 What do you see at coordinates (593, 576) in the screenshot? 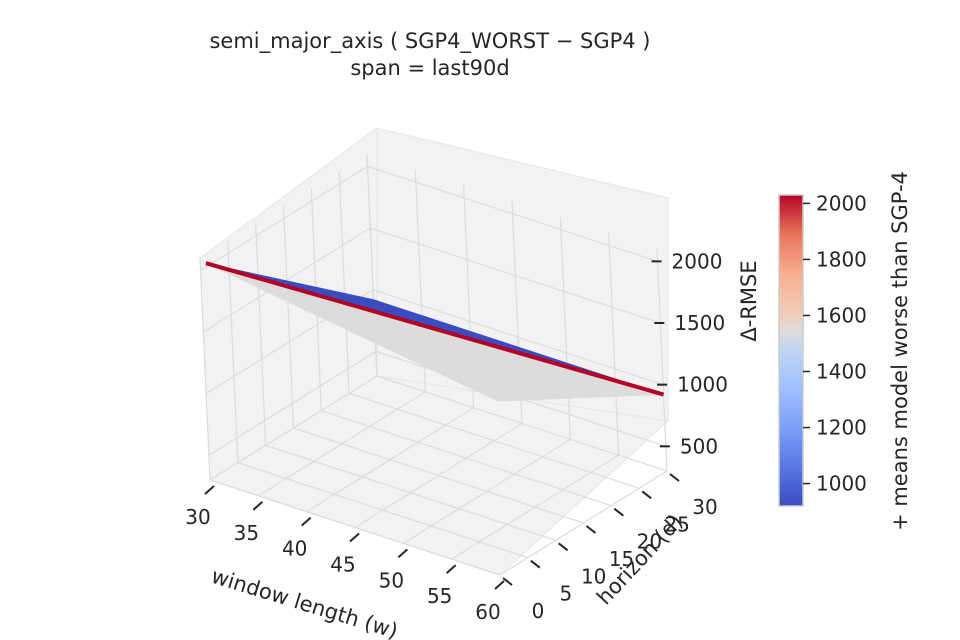
I see `y-tick-label: 10` at bounding box center [593, 576].